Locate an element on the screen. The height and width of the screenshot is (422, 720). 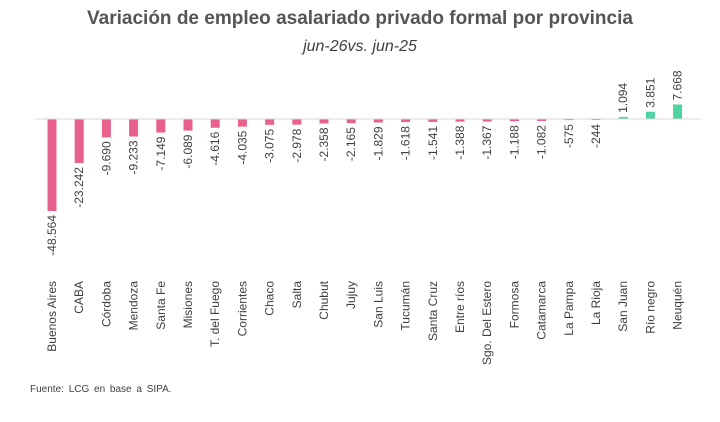
data-label: -3.075 is located at coordinates (270, 146).